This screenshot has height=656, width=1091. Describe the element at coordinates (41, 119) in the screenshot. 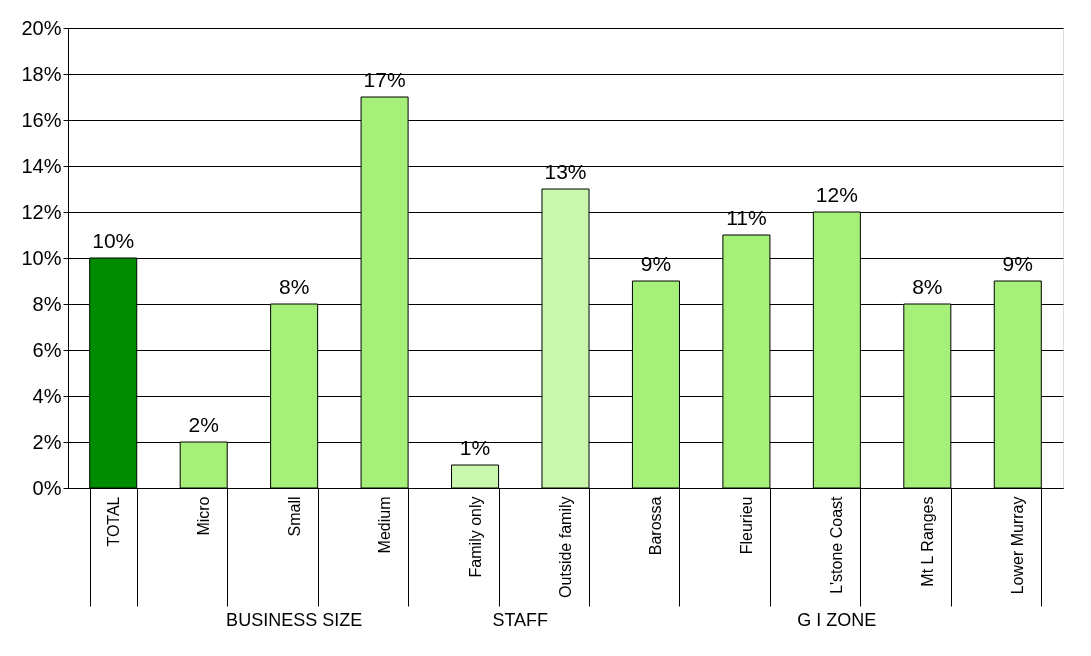

I see `y-tick-label: 16%` at that location.